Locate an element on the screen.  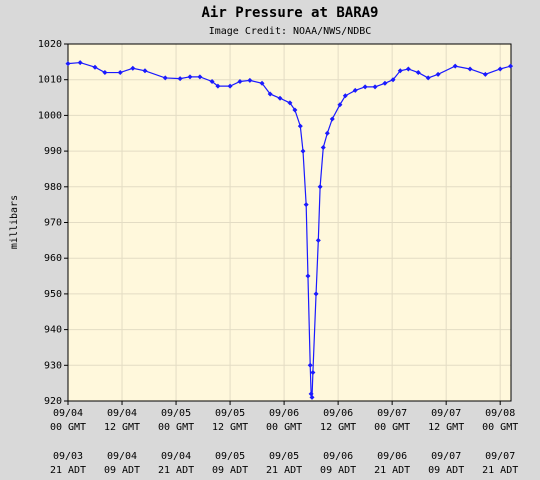
y-tick-label: 920 is located at coordinates (53, 401).